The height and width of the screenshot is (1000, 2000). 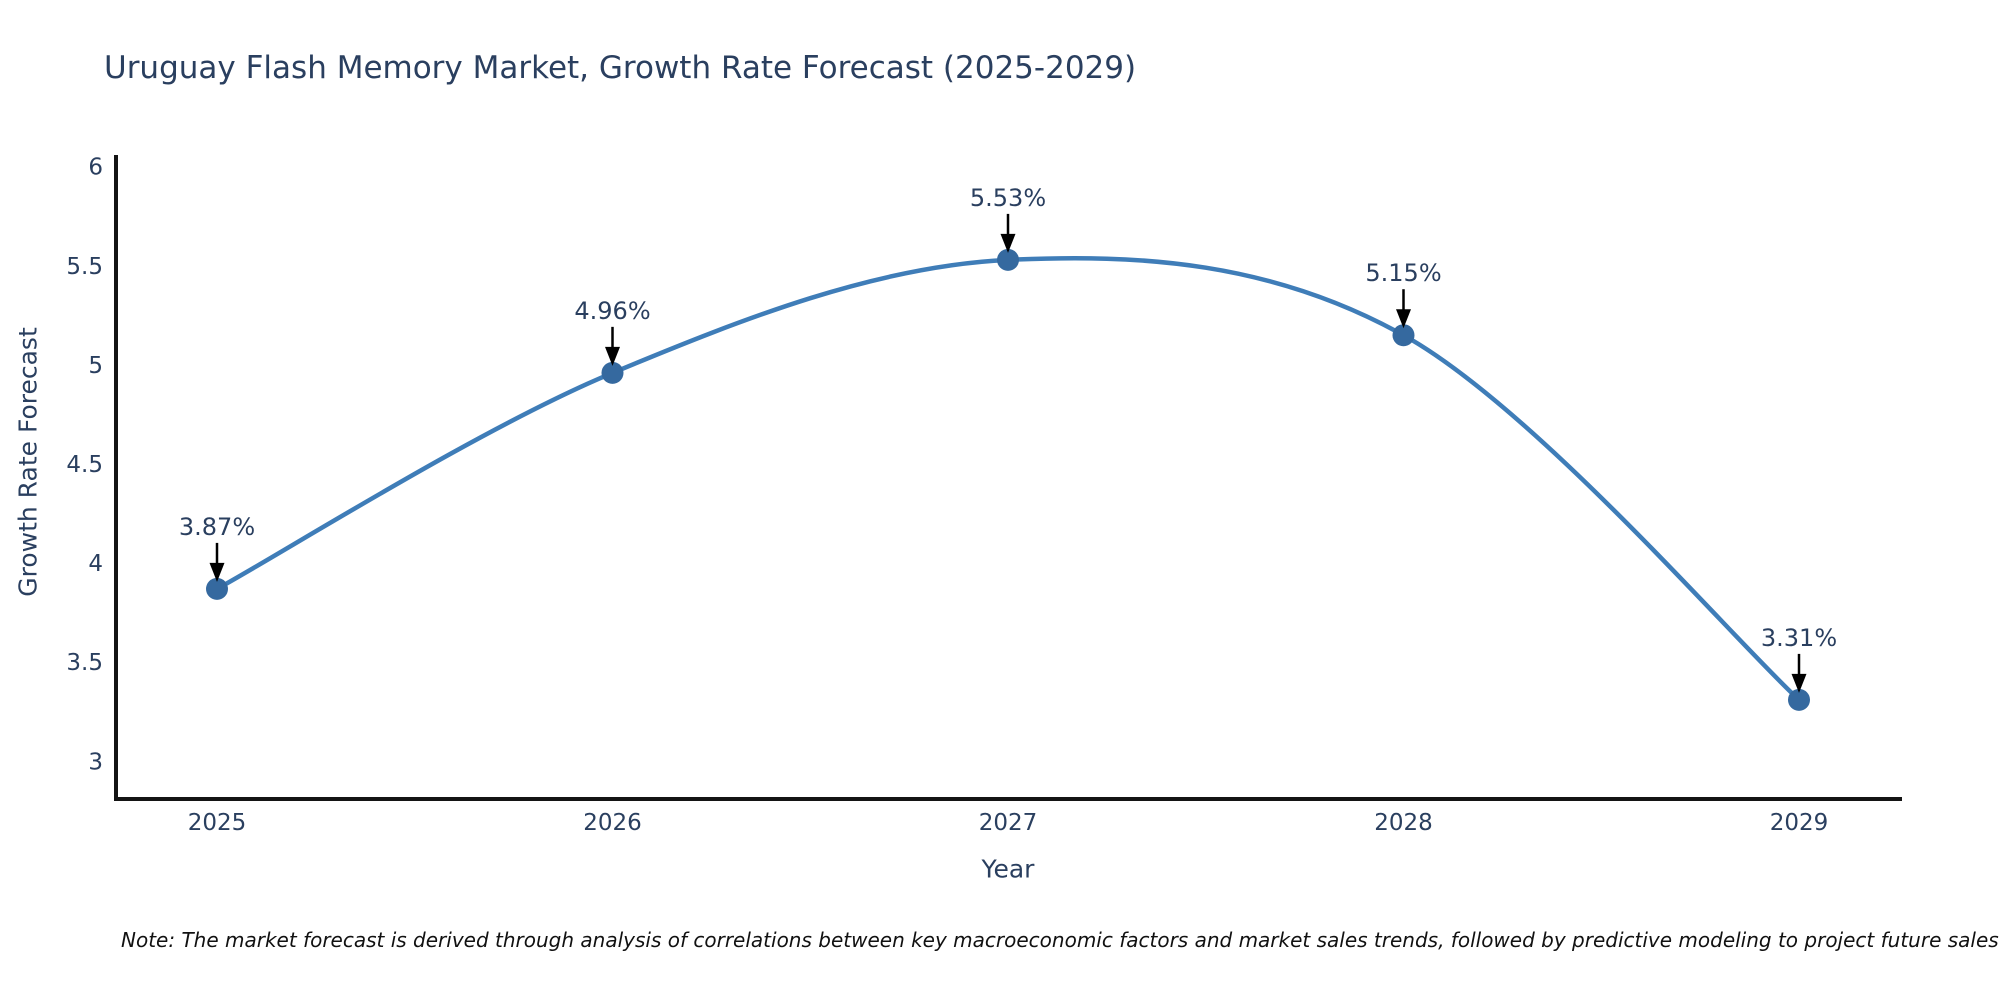 What do you see at coordinates (28, 462) in the screenshot?
I see `y-axis-title: Growth Rate Forecast` at bounding box center [28, 462].